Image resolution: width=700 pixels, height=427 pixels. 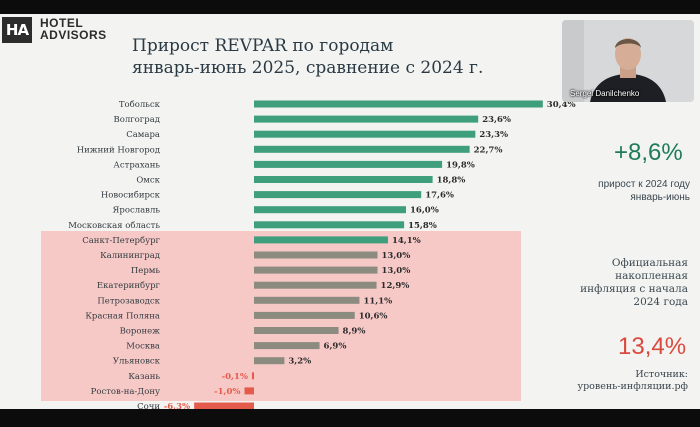 What do you see at coordinates (630, 191) in the screenshot?
I see `growth-caption: прирост к 2024 году январь-июнь` at bounding box center [630, 191].